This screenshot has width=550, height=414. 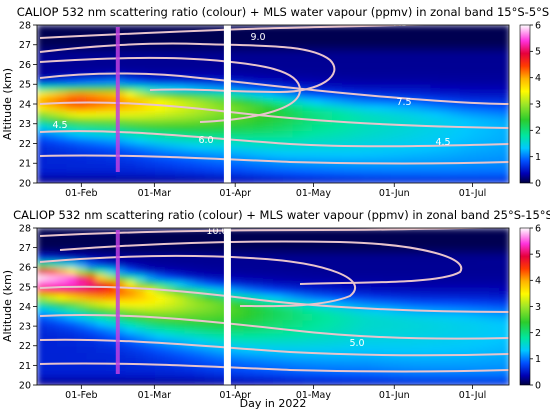 I want to click on y-axis-label: Altitude (km), so click(x=7, y=104).